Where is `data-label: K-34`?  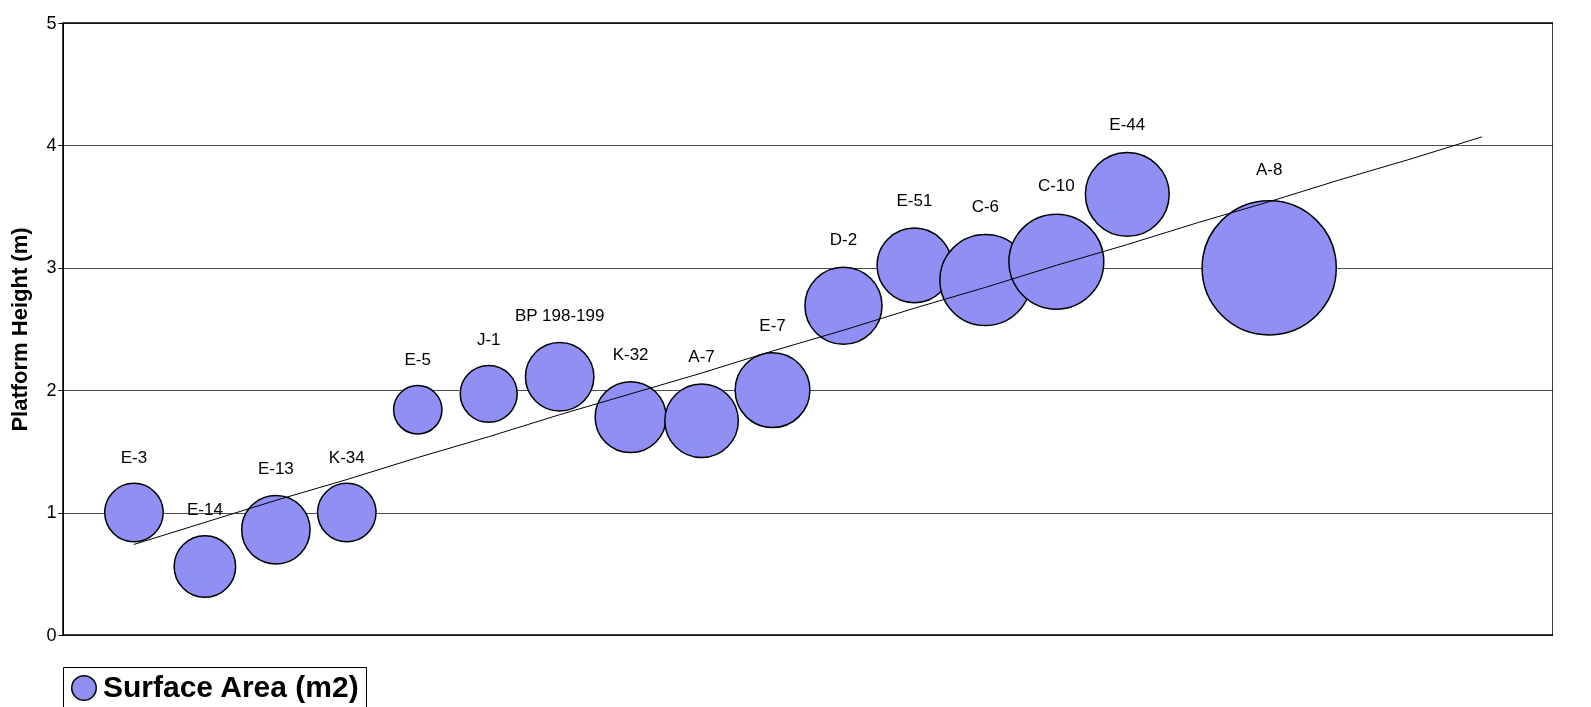
data-label: K-34 is located at coordinates (346, 457).